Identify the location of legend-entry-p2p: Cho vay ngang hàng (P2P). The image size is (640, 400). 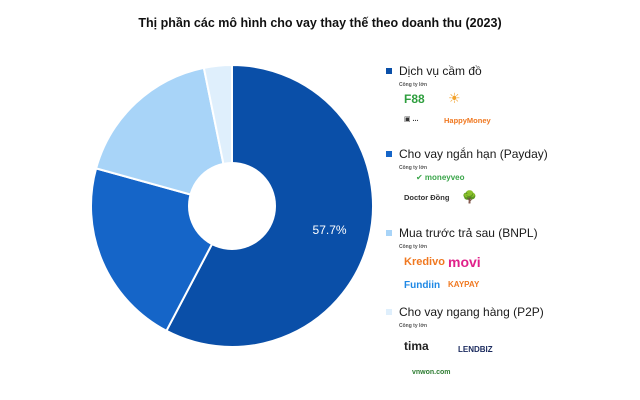
(465, 312).